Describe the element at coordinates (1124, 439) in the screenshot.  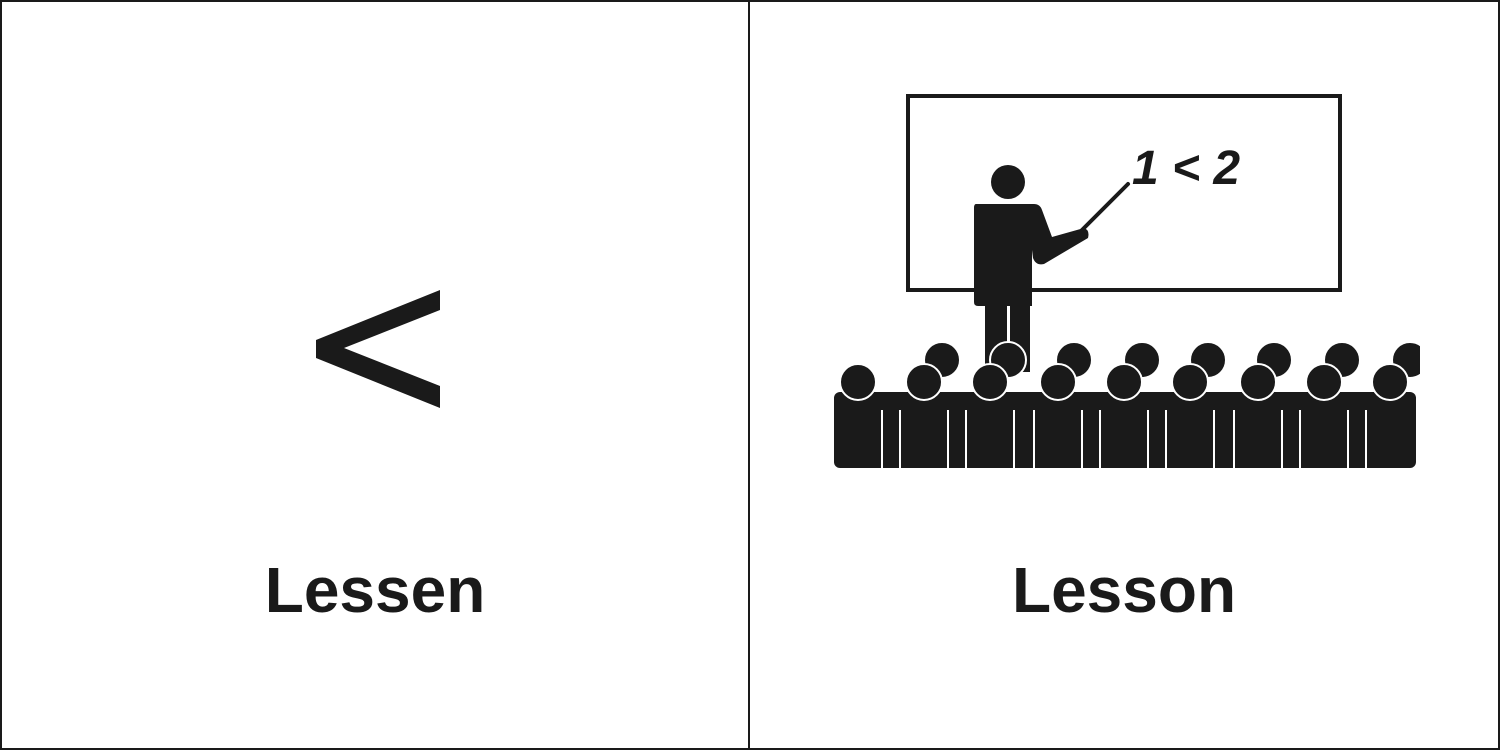
I see `student-dividers` at that location.